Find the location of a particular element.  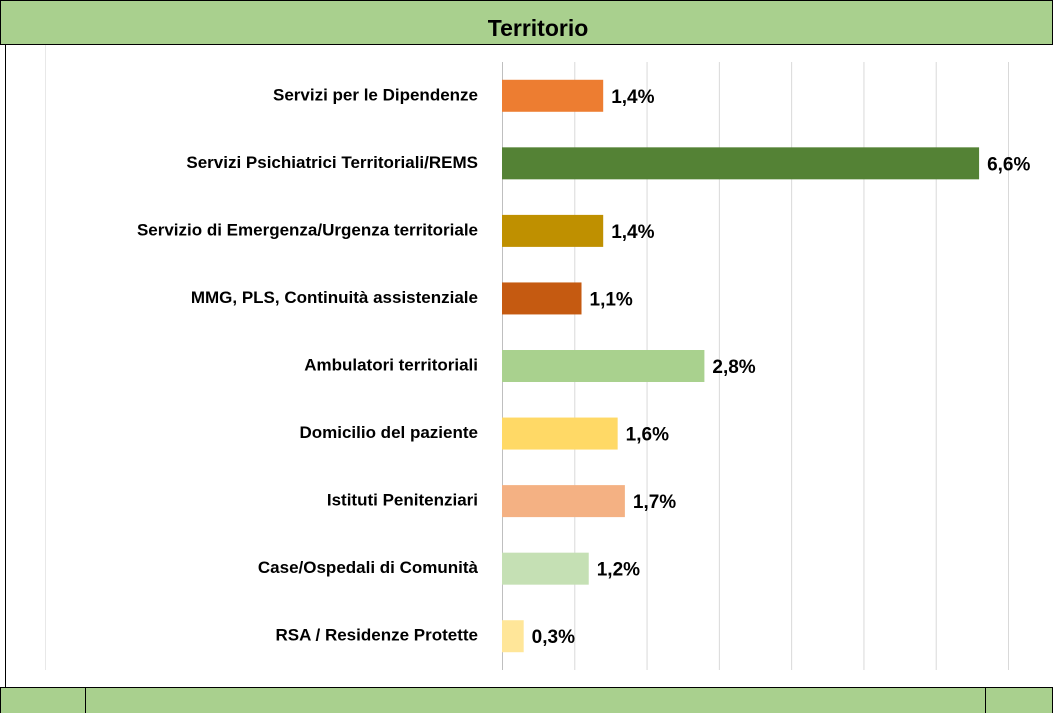

value-label: 0,3% is located at coordinates (553, 637).